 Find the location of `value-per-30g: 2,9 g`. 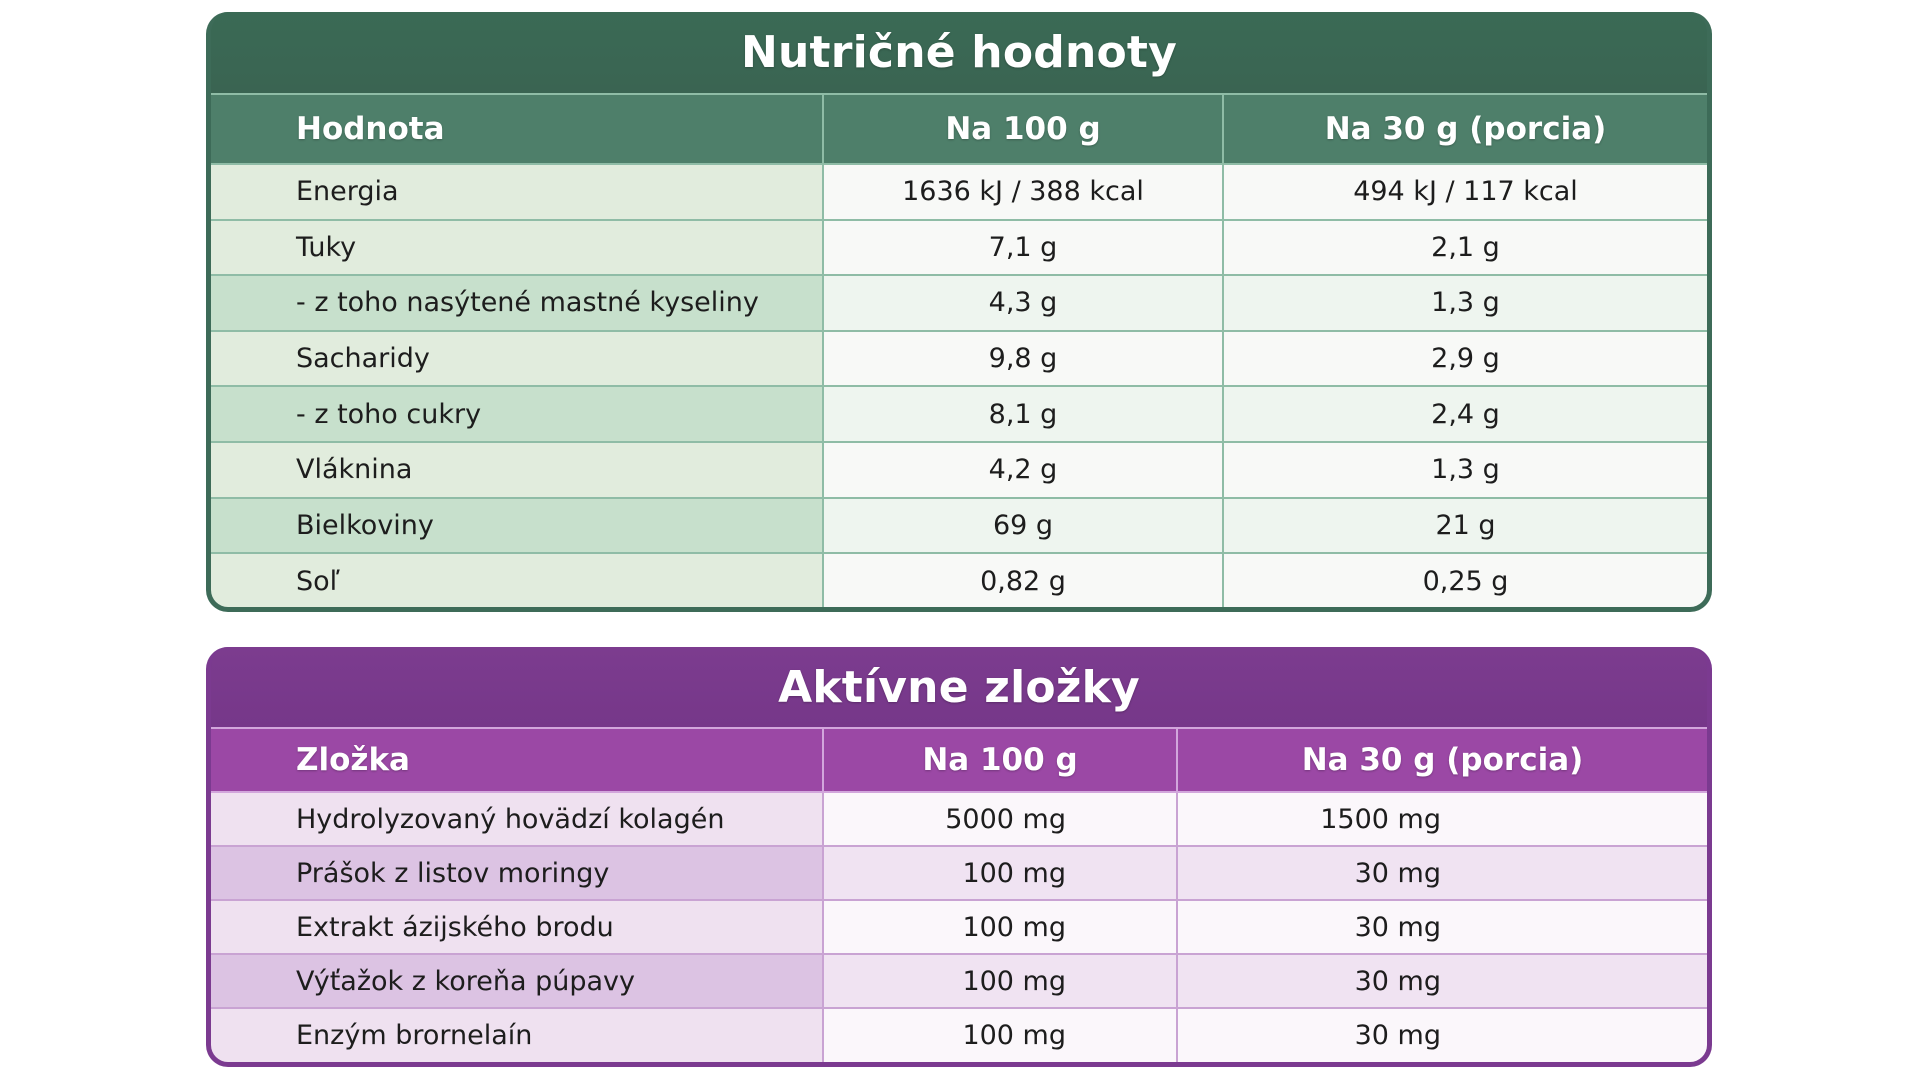

value-per-30g: 2,9 g is located at coordinates (1464, 358).